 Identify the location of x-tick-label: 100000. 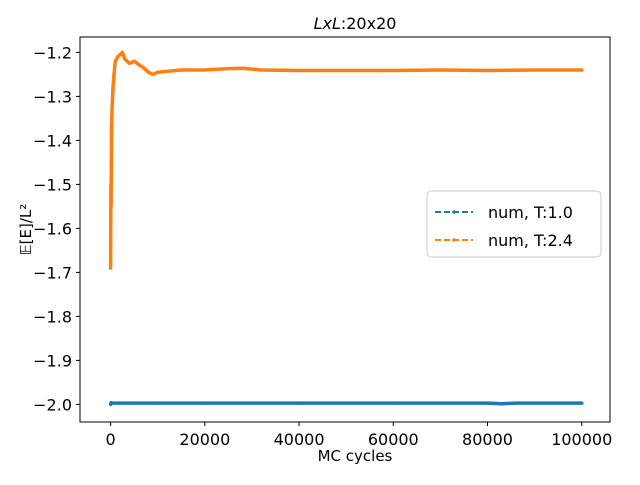
(581, 439).